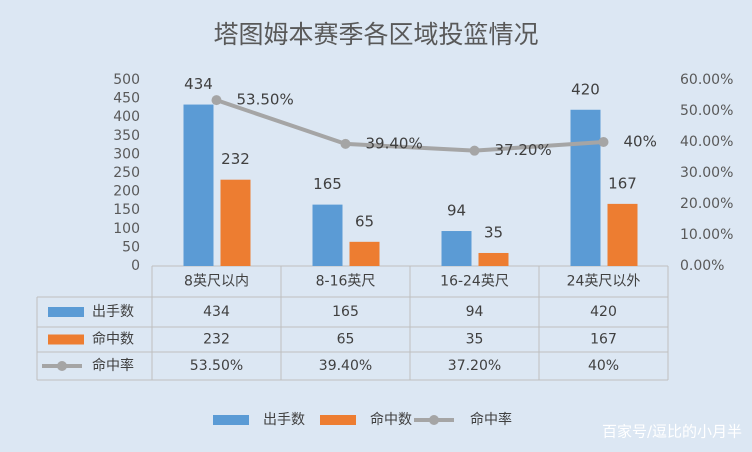 The image size is (752, 452). Describe the element at coordinates (113, 339) in the screenshot. I see `table-row-label: 命中数` at that location.